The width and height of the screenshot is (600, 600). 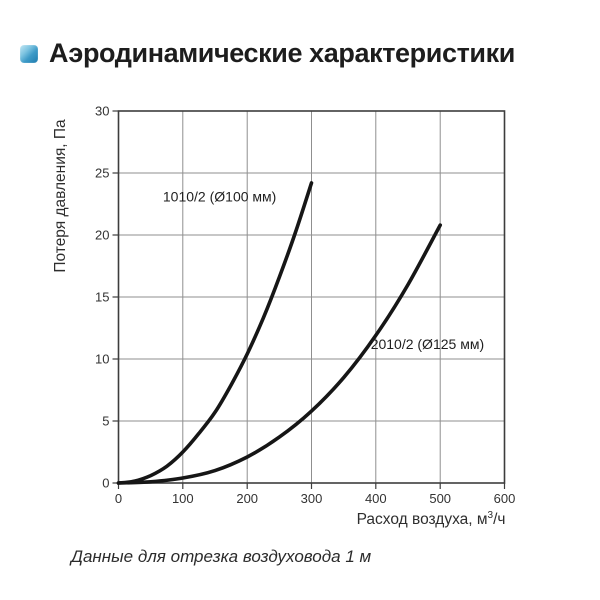 I want to click on y-tick-label: 10, so click(x=102, y=359).